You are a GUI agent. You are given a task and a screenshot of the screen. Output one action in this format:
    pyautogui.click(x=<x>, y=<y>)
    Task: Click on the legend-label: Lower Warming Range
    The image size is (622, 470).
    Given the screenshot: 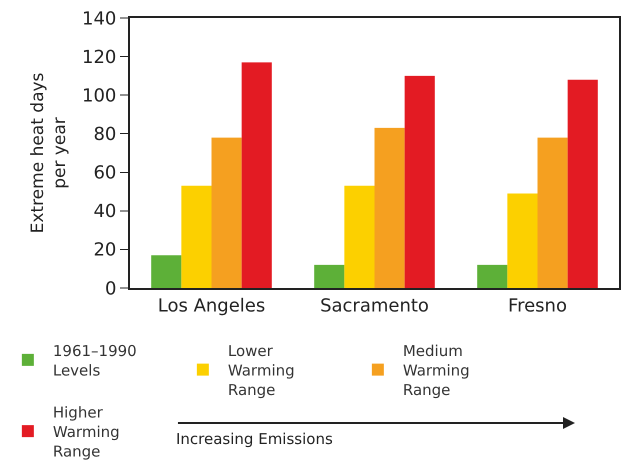 What is the action you would take?
    pyautogui.click(x=261, y=370)
    